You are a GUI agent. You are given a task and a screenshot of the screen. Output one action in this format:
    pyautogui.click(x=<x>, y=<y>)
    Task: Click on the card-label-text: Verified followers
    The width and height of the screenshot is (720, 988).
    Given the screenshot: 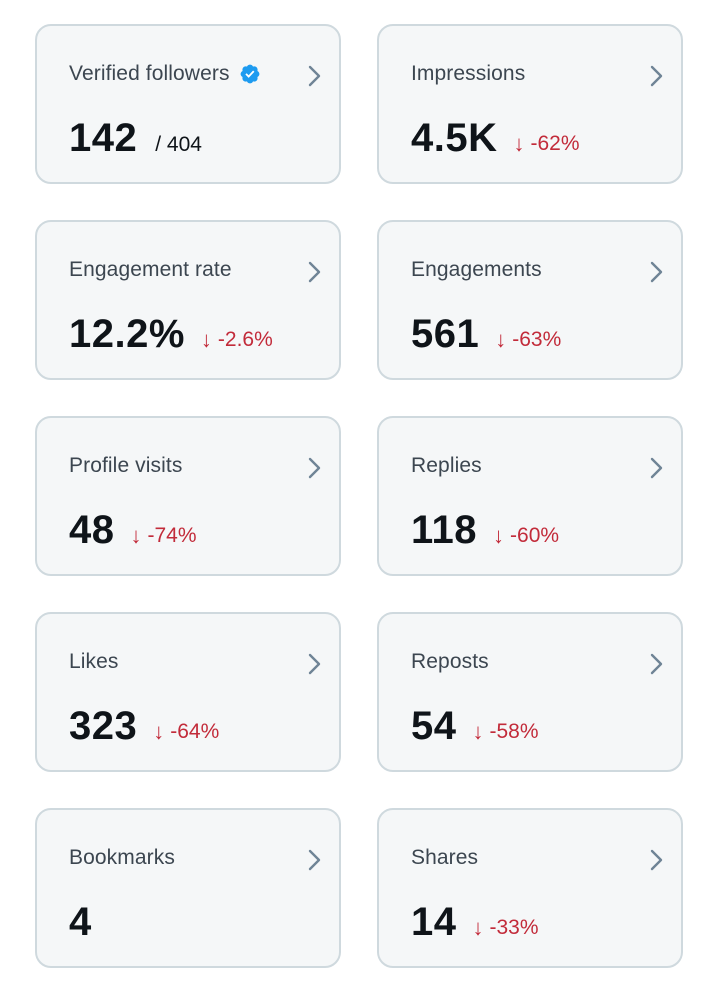 What is the action you would take?
    pyautogui.click(x=149, y=73)
    